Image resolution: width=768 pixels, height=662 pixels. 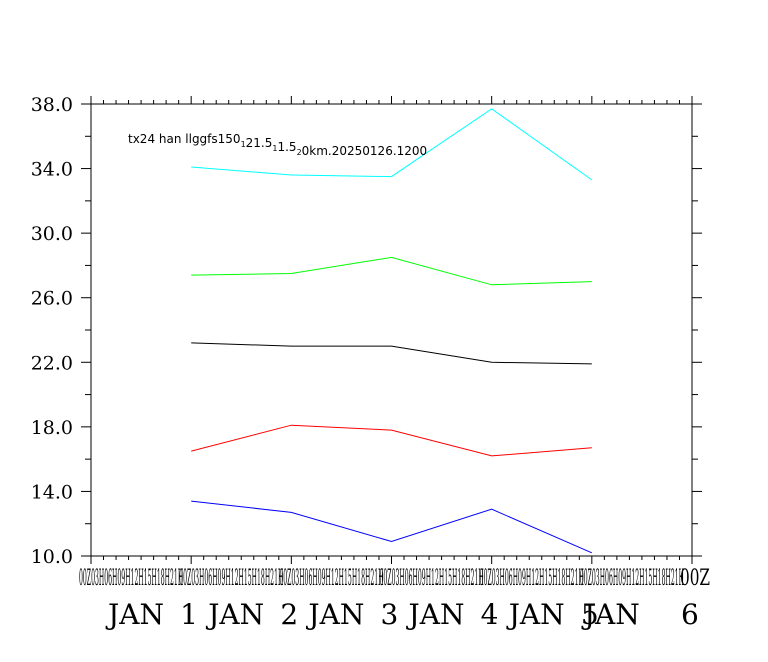 What do you see at coordinates (52, 170) in the screenshot?
I see `y-tick-label: 34.0` at bounding box center [52, 170].